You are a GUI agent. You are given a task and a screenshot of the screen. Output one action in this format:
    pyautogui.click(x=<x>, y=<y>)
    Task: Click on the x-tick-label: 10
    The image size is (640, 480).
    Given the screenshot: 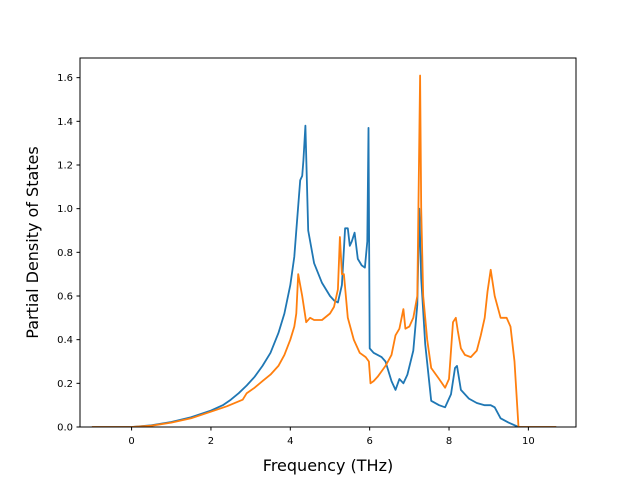 What is the action you would take?
    pyautogui.click(x=528, y=441)
    